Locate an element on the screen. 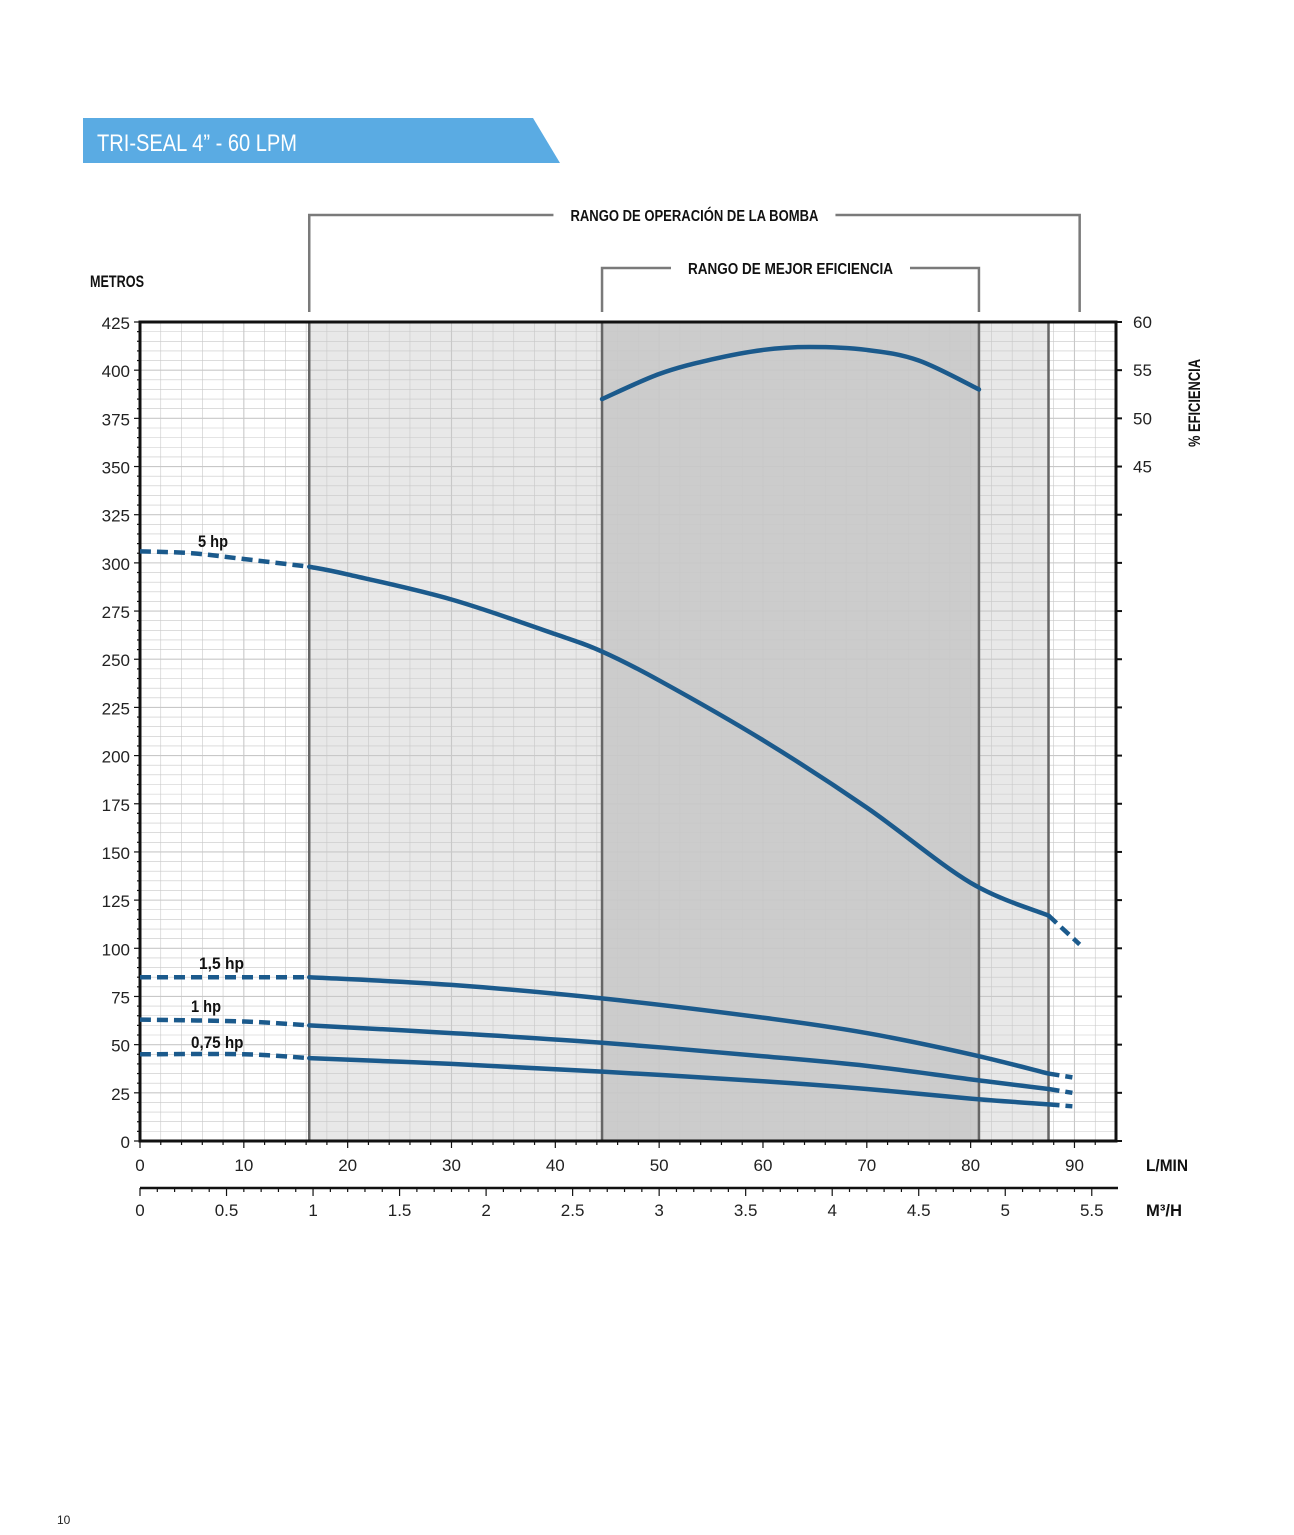 Image resolution: width=1294 pixels, height=1535 pixels. x2-tick-label: 2.5 is located at coordinates (573, 1210).